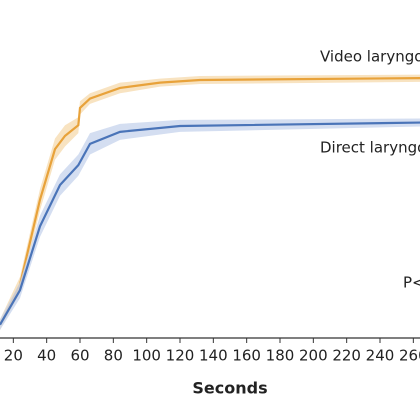 The height and width of the screenshot is (420, 420). Describe the element at coordinates (370, 148) in the screenshot. I see `series-label: Direct laryngo` at that location.